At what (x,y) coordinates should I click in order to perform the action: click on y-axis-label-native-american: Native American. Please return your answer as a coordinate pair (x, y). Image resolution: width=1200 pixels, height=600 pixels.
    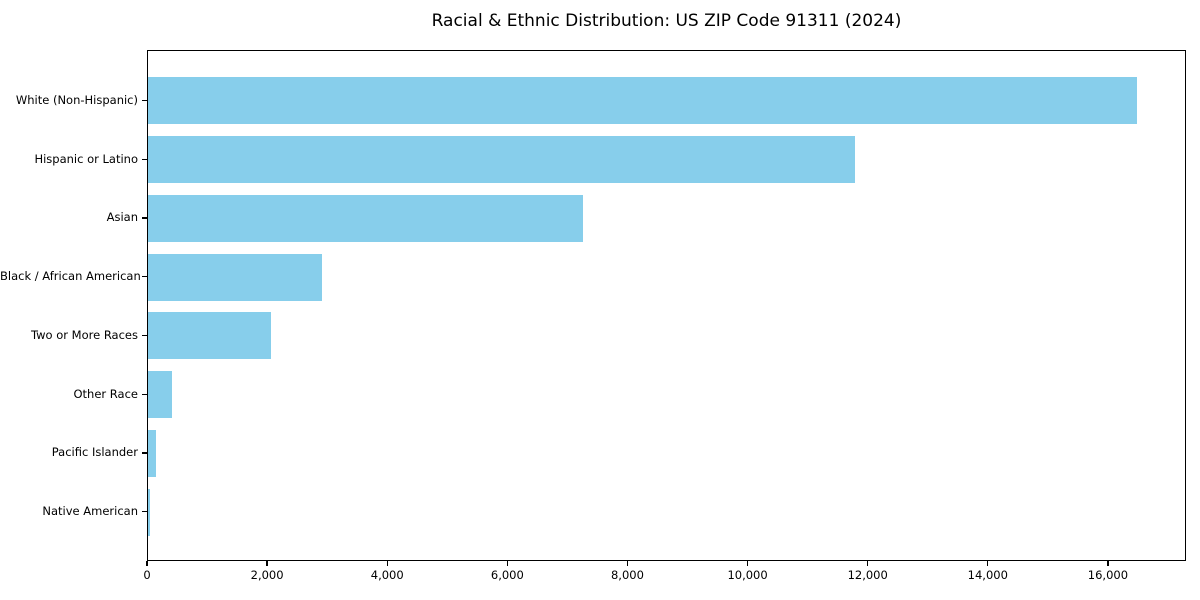
    Looking at the image, I should click on (90, 511).